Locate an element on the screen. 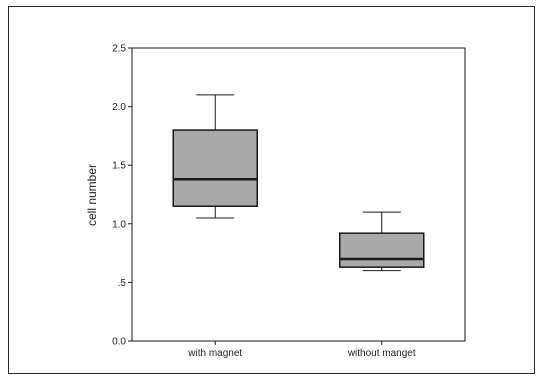  y-tick-label: 1.5 is located at coordinates (119, 166).